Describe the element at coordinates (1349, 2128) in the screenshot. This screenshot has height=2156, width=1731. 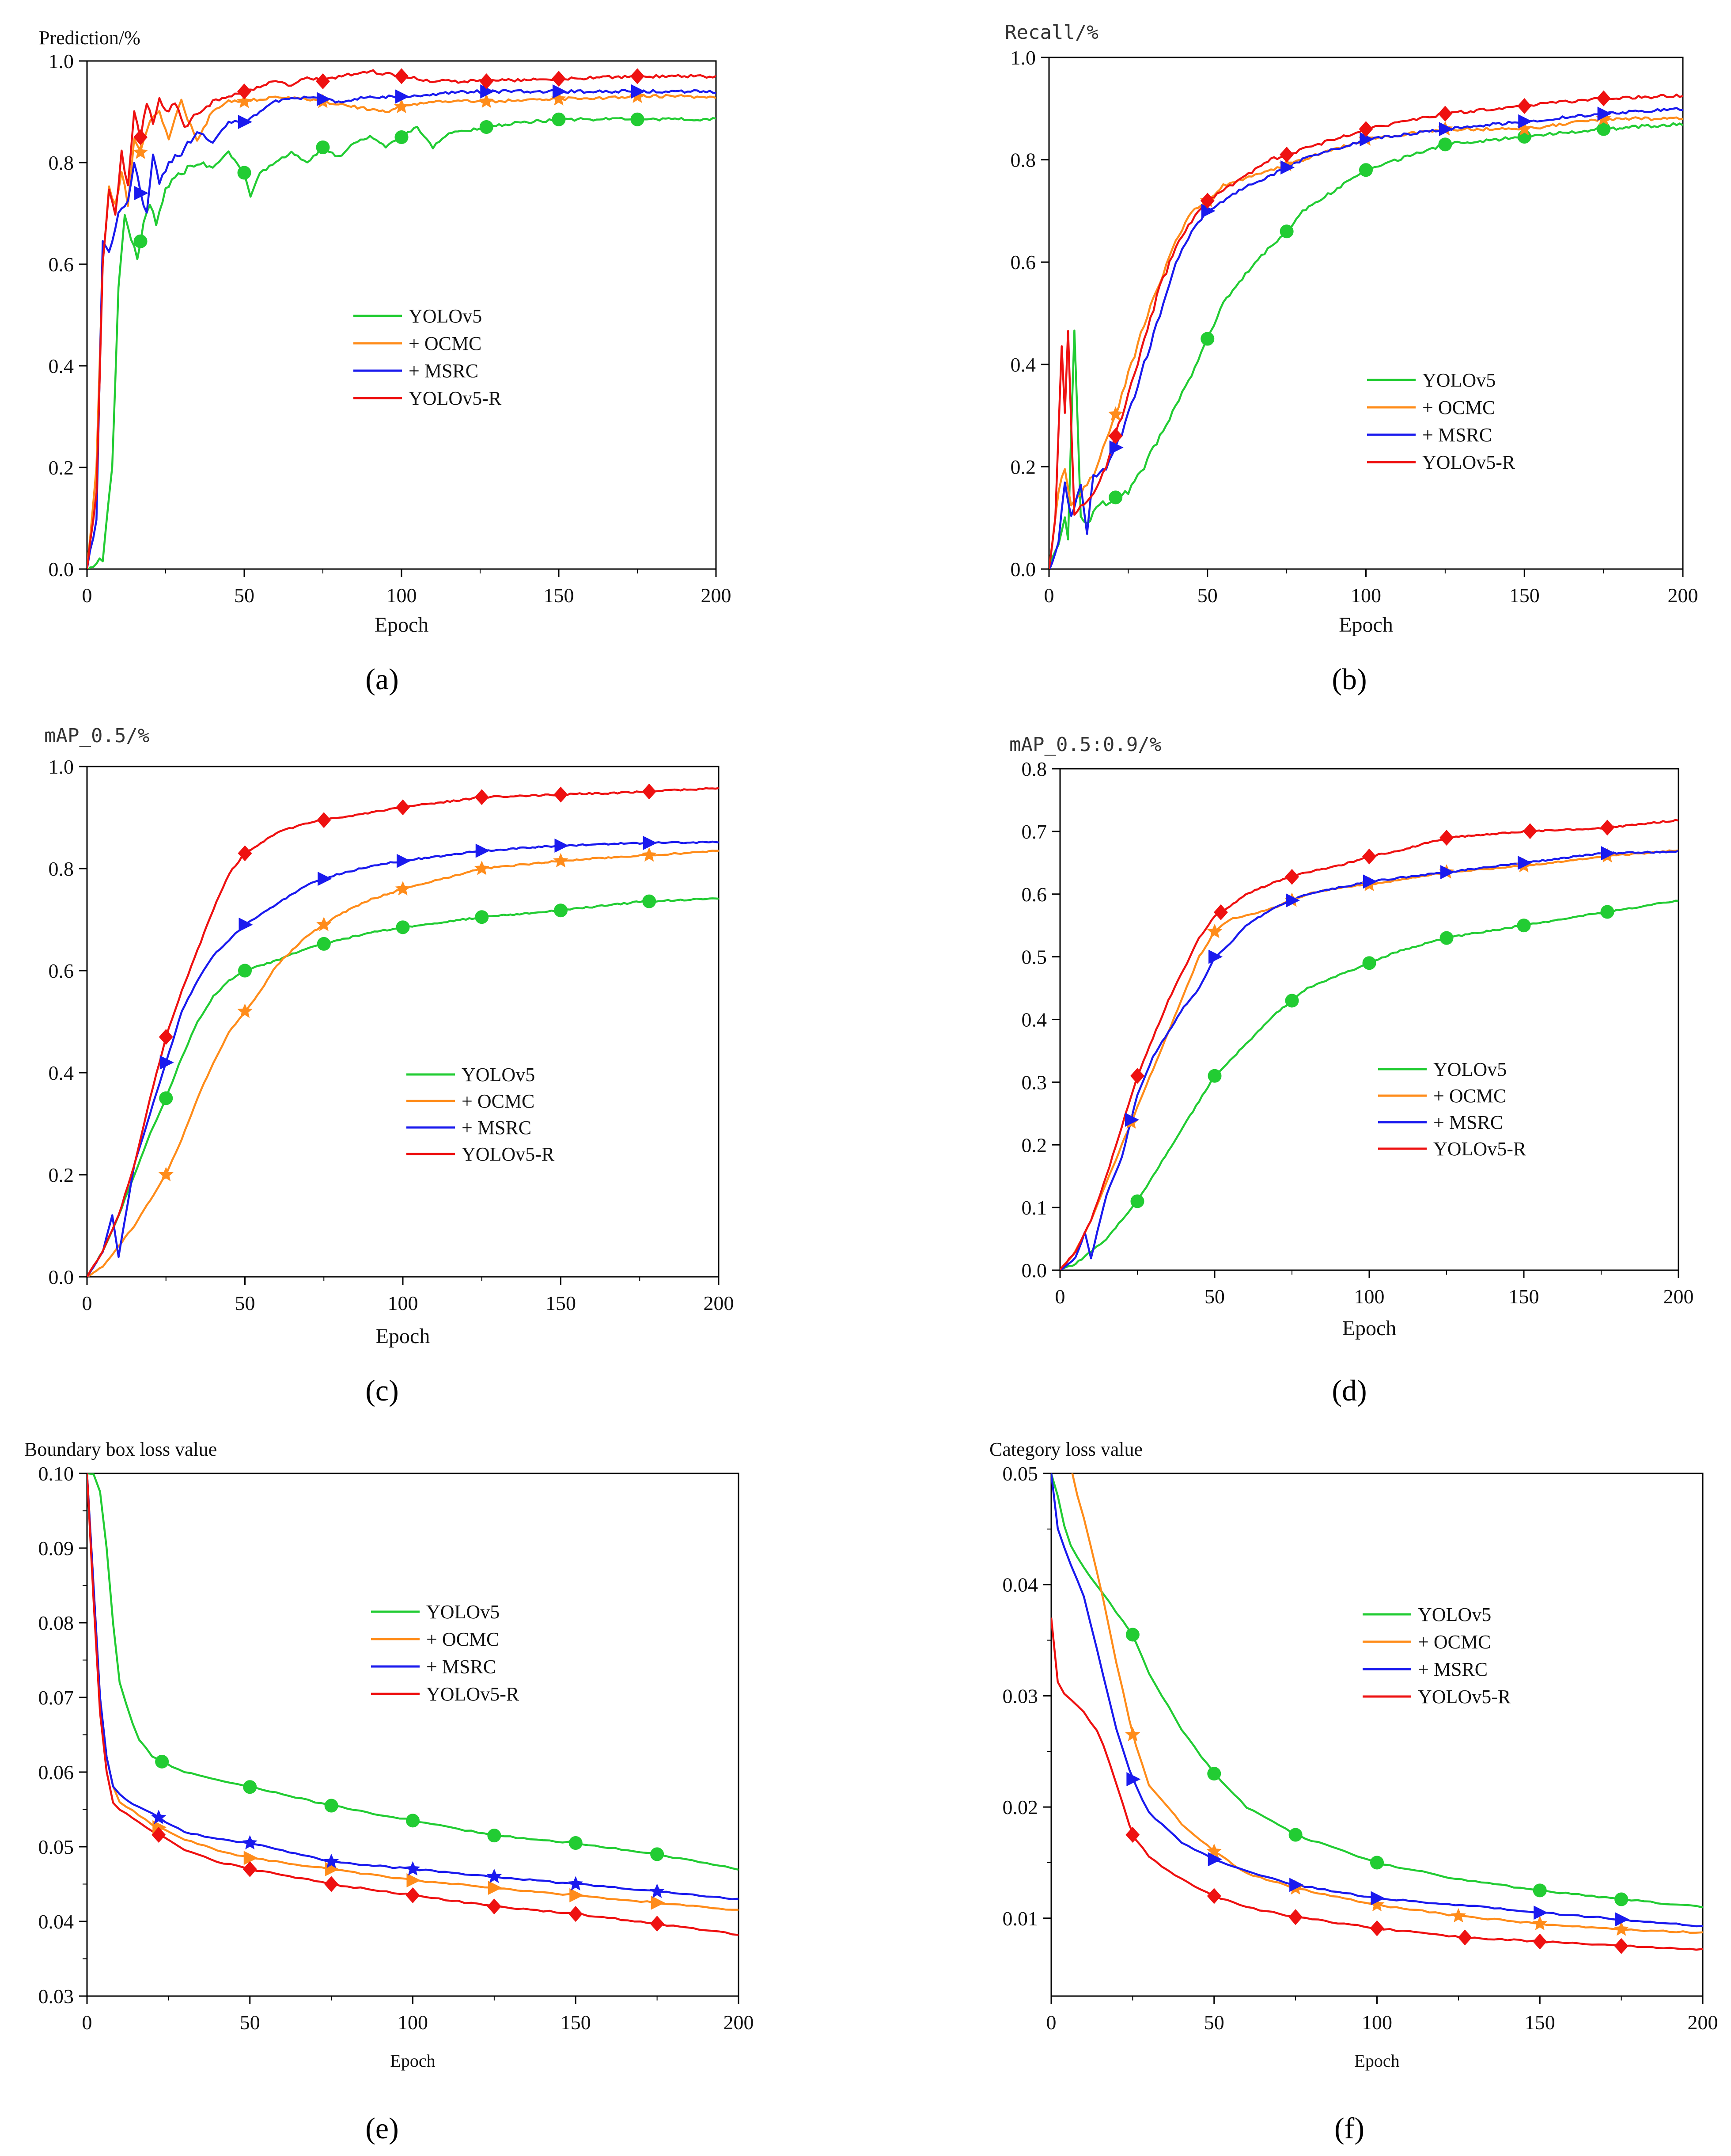
I see `panel-caption: (f)` at that location.